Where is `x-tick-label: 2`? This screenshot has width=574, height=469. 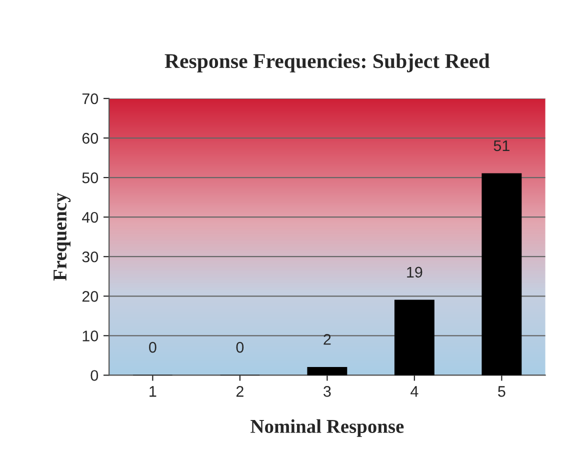
x-tick-label: 2 is located at coordinates (240, 391).